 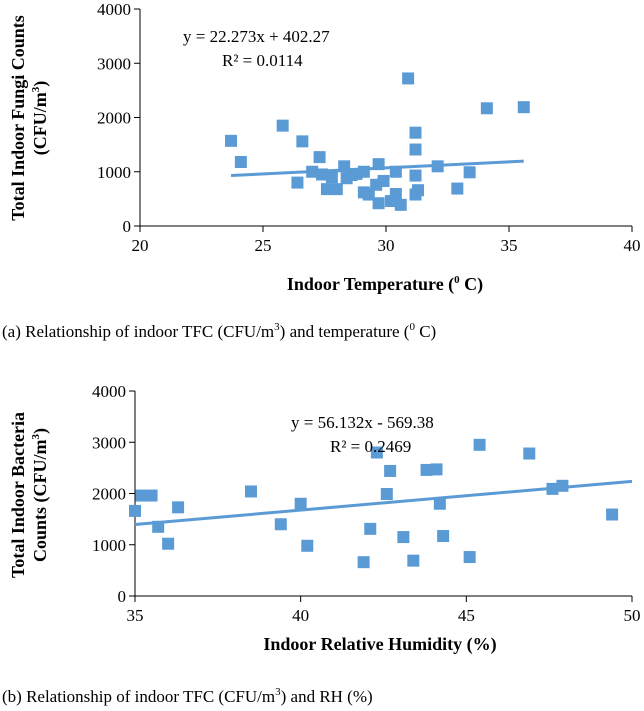 What do you see at coordinates (263, 245) in the screenshot?
I see `chart-a-x-tick-label: 25` at bounding box center [263, 245].